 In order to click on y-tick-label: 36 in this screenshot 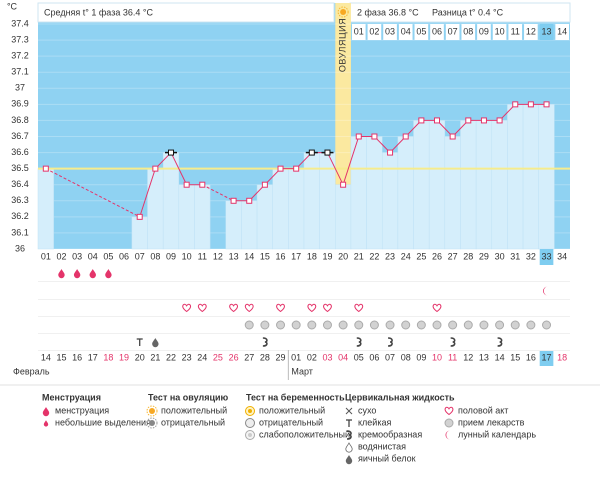, I will do `click(20, 248)`.